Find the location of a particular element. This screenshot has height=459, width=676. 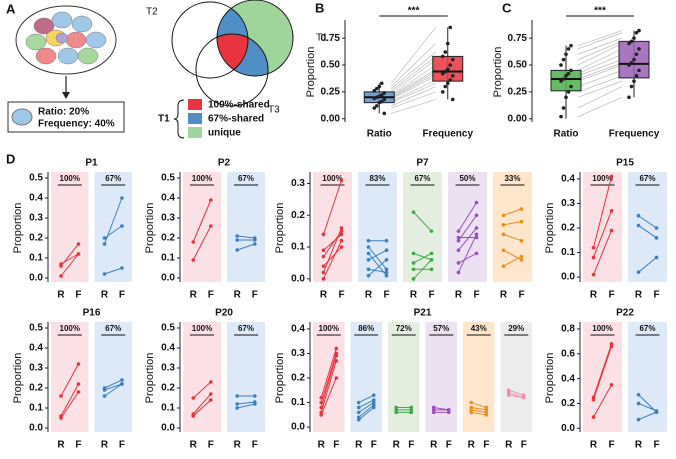

bracket-label: T1 is located at coordinates (164, 119).